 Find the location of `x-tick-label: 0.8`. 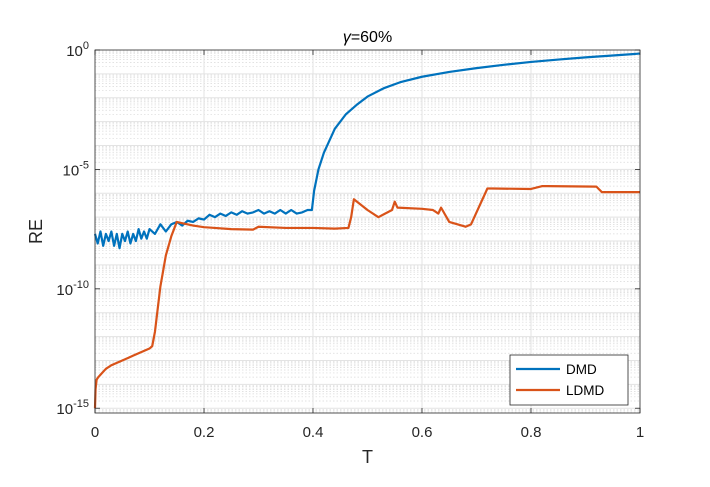

x-tick-label: 0.8 is located at coordinates (531, 432).